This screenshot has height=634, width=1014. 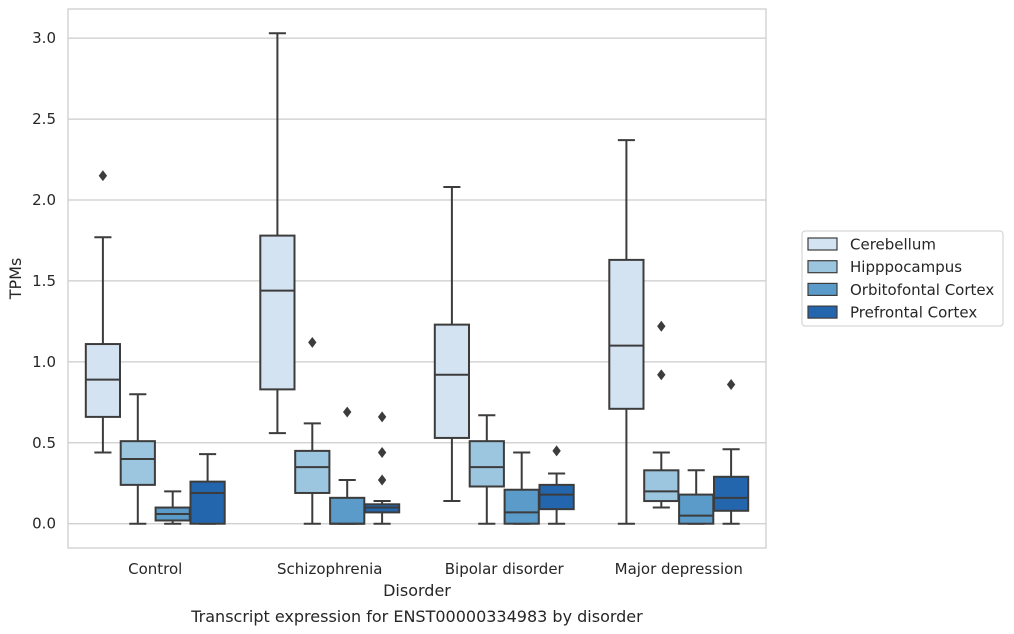 I want to click on y-tick-label: 1.5, so click(x=44, y=281).